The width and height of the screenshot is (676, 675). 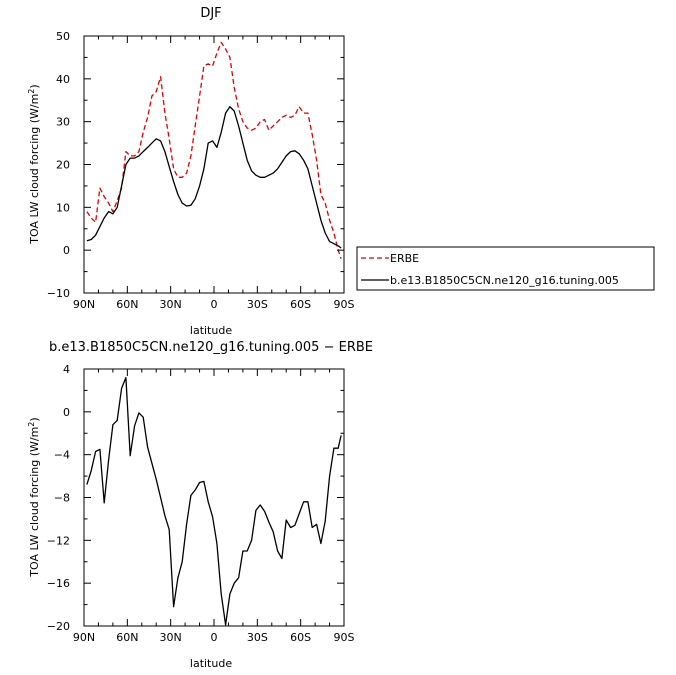 What do you see at coordinates (257, 304) in the screenshot?
I see `top-x-tick-label: 30S` at bounding box center [257, 304].